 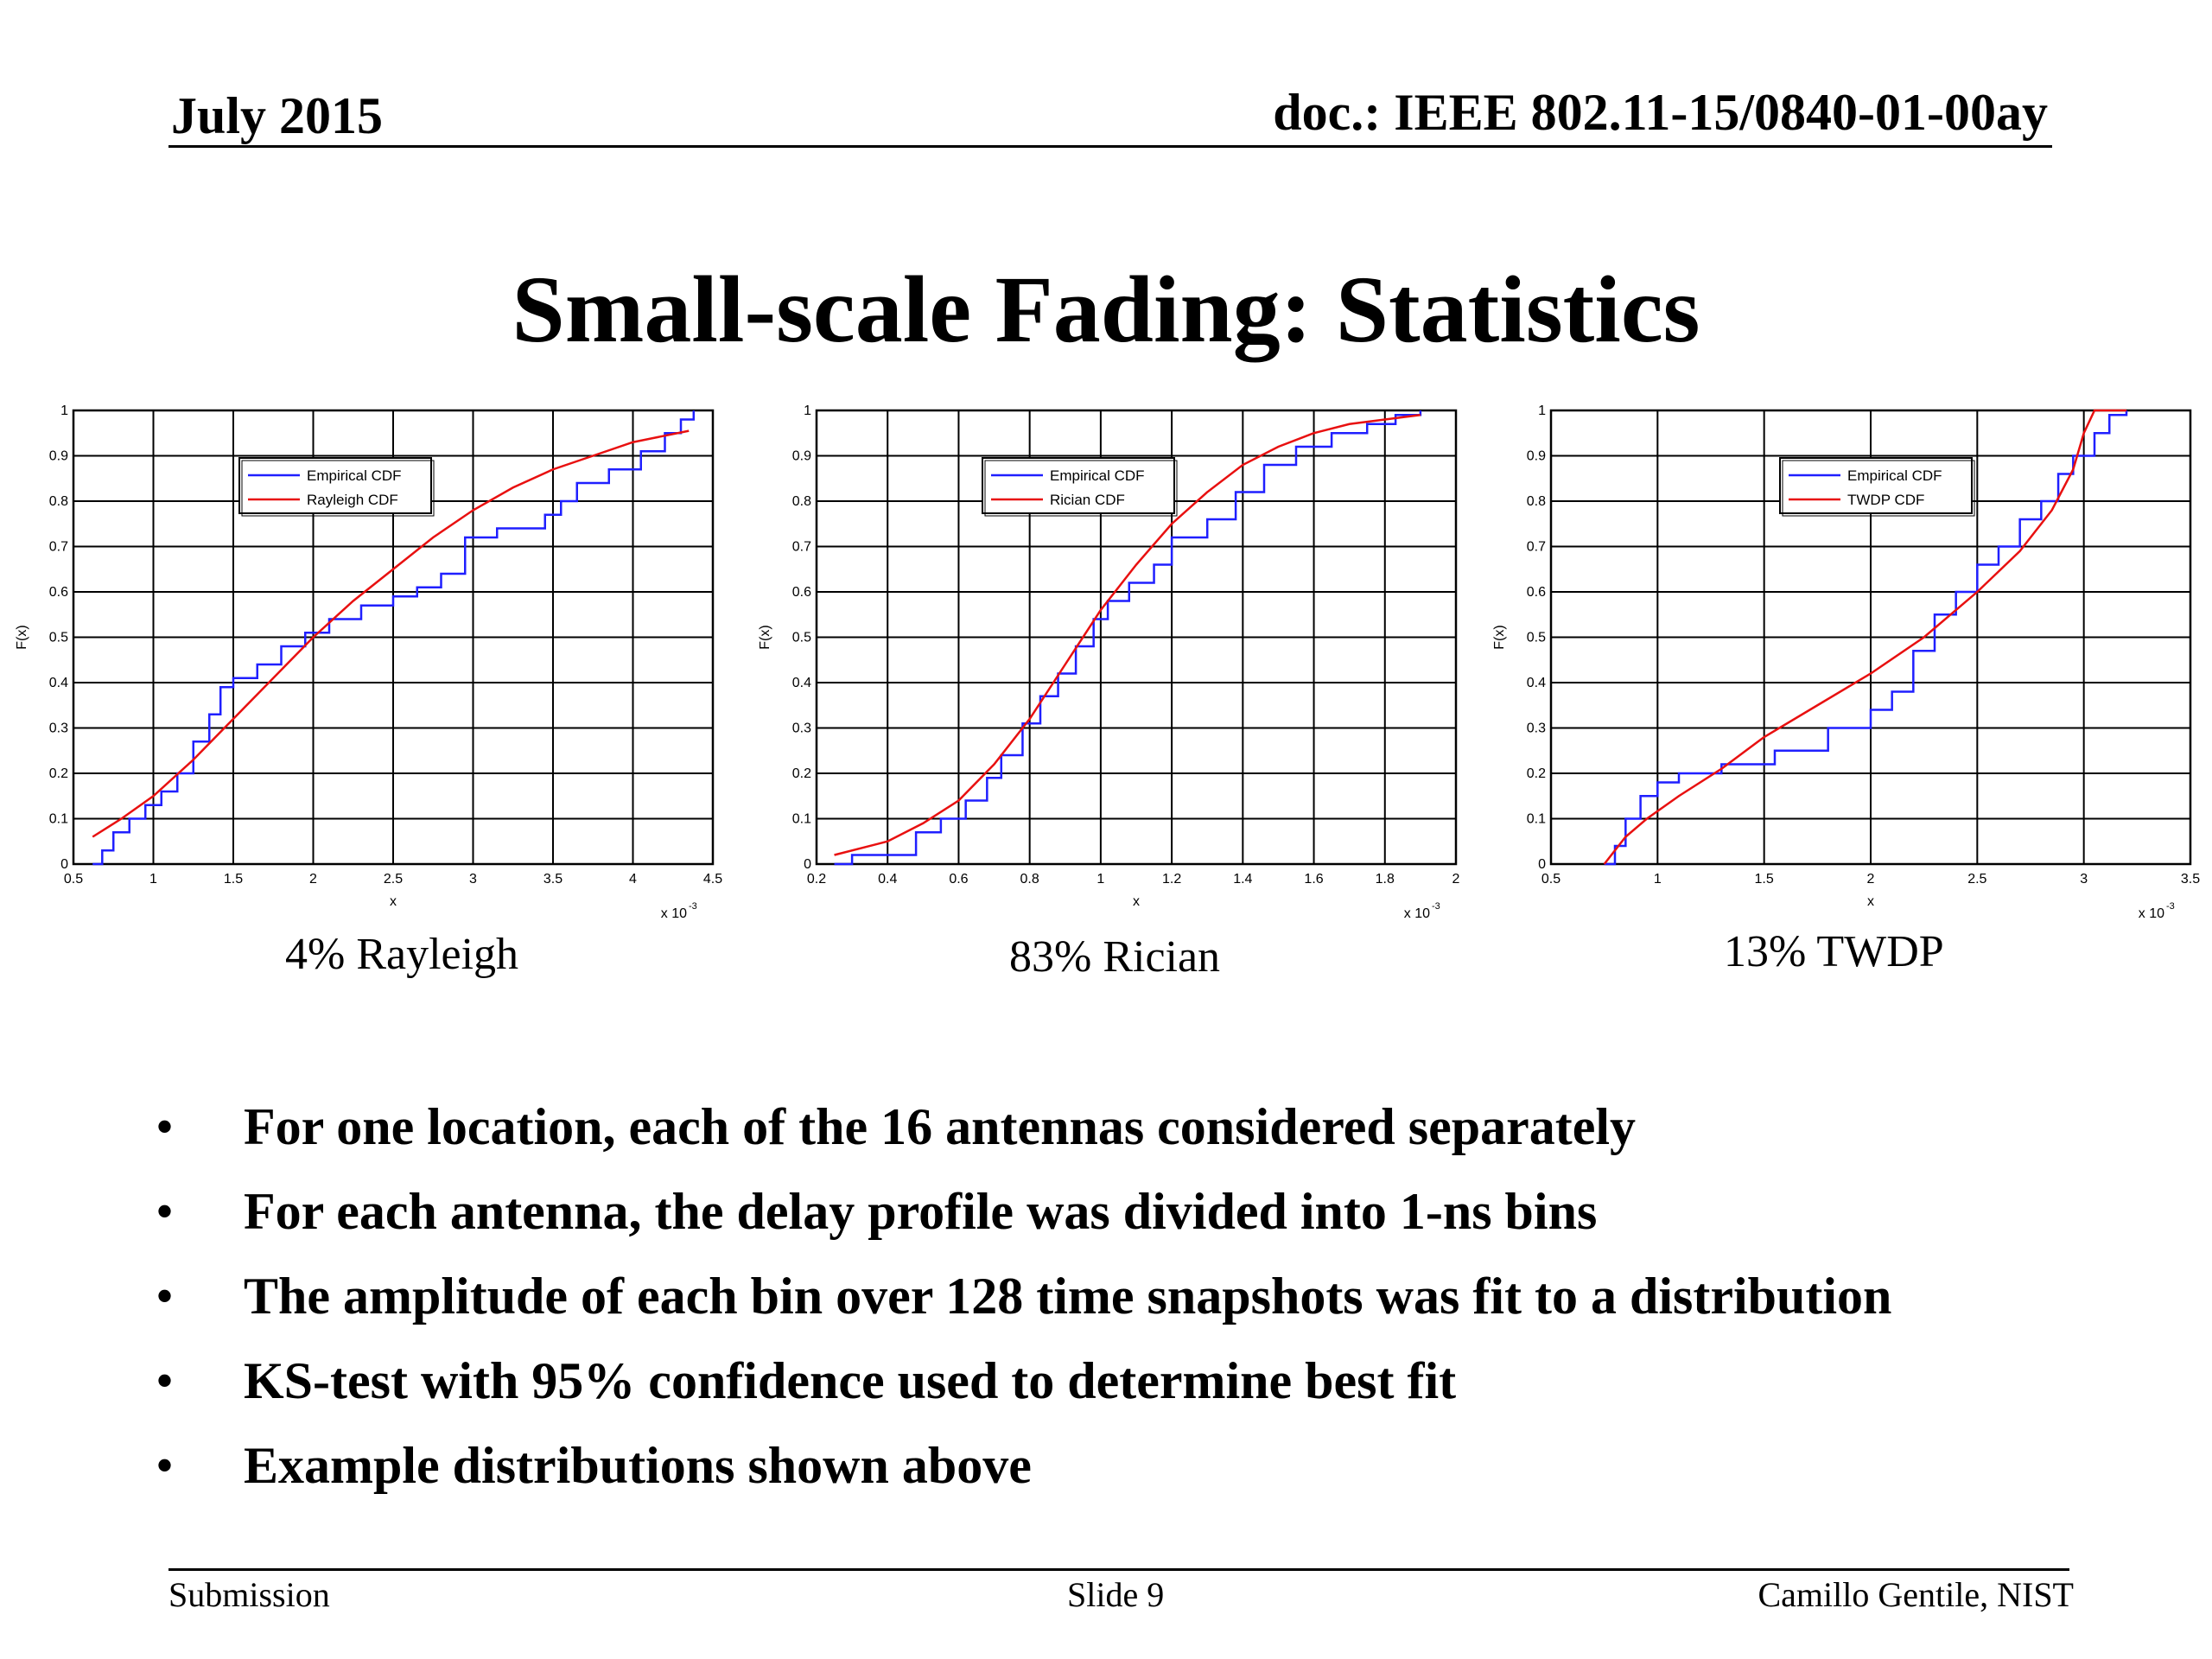 I want to click on header-rule, so click(x=1110, y=146).